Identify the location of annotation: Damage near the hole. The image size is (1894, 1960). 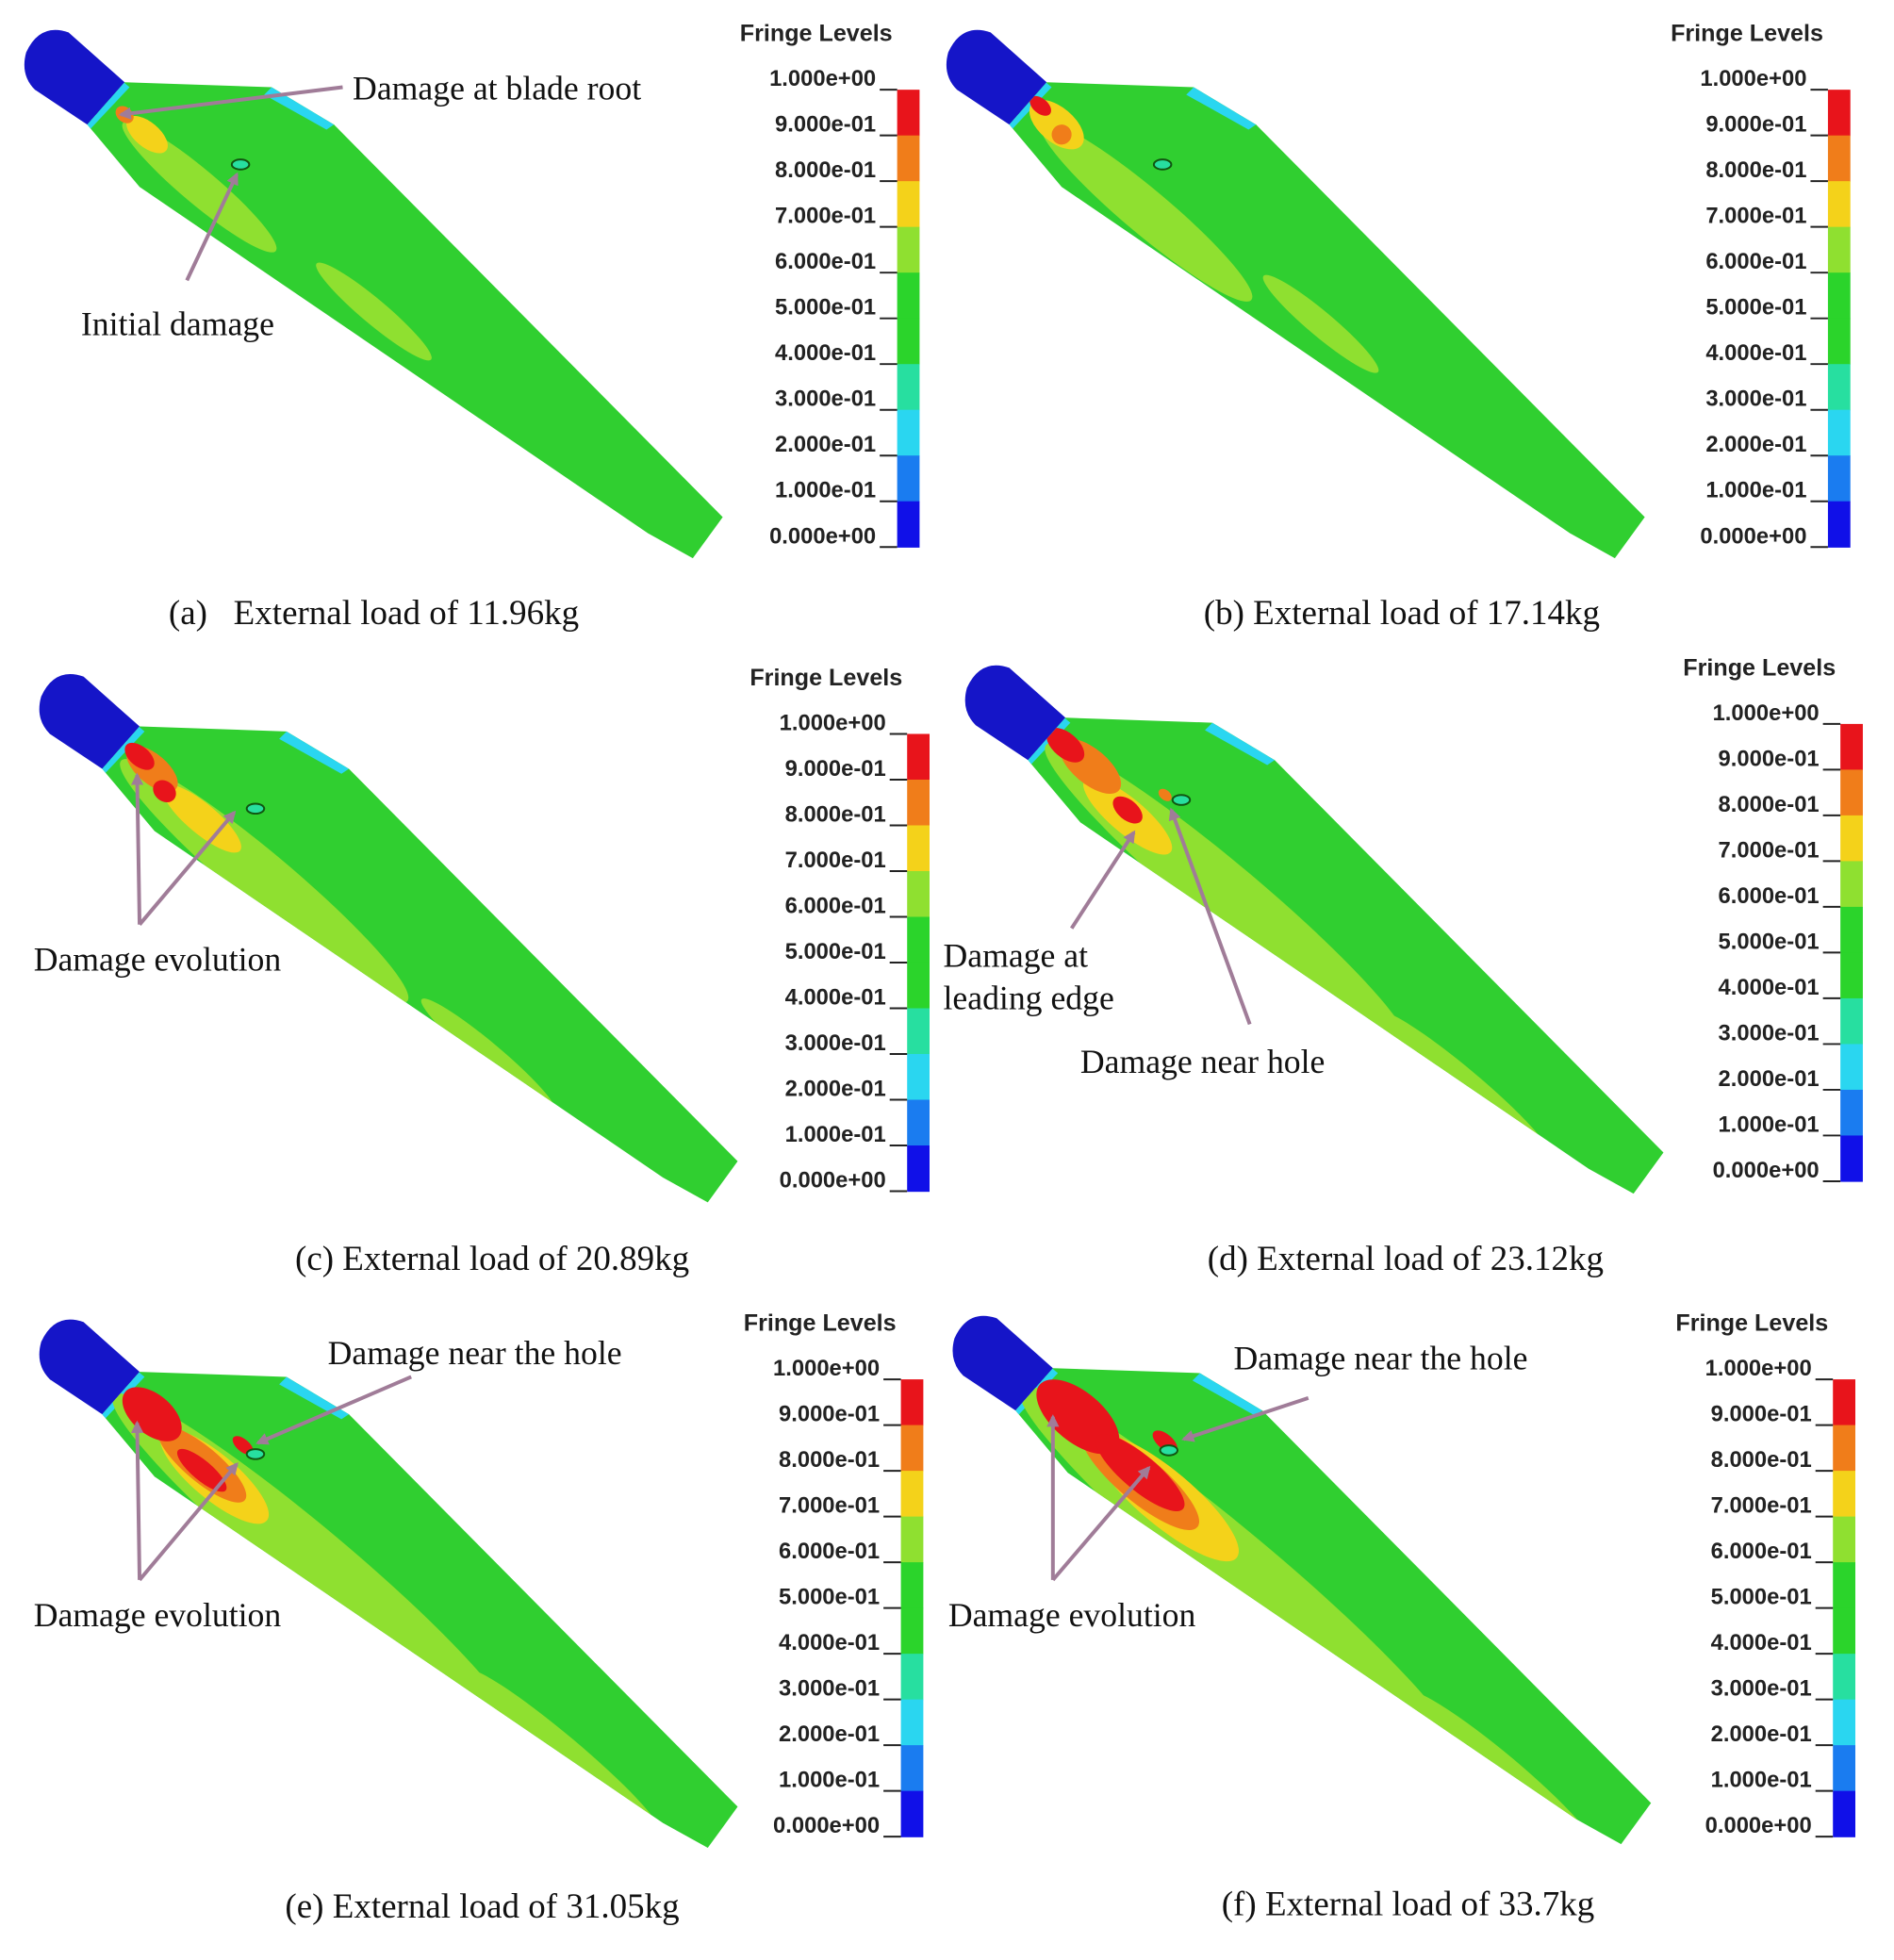
(1380, 1358).